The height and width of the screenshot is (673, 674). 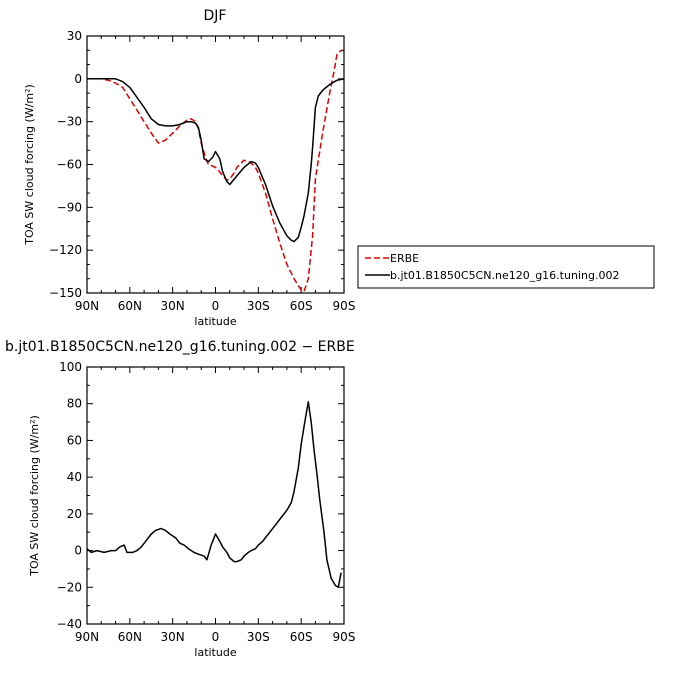 I want to click on y-tick-label: −40, so click(x=69, y=624).